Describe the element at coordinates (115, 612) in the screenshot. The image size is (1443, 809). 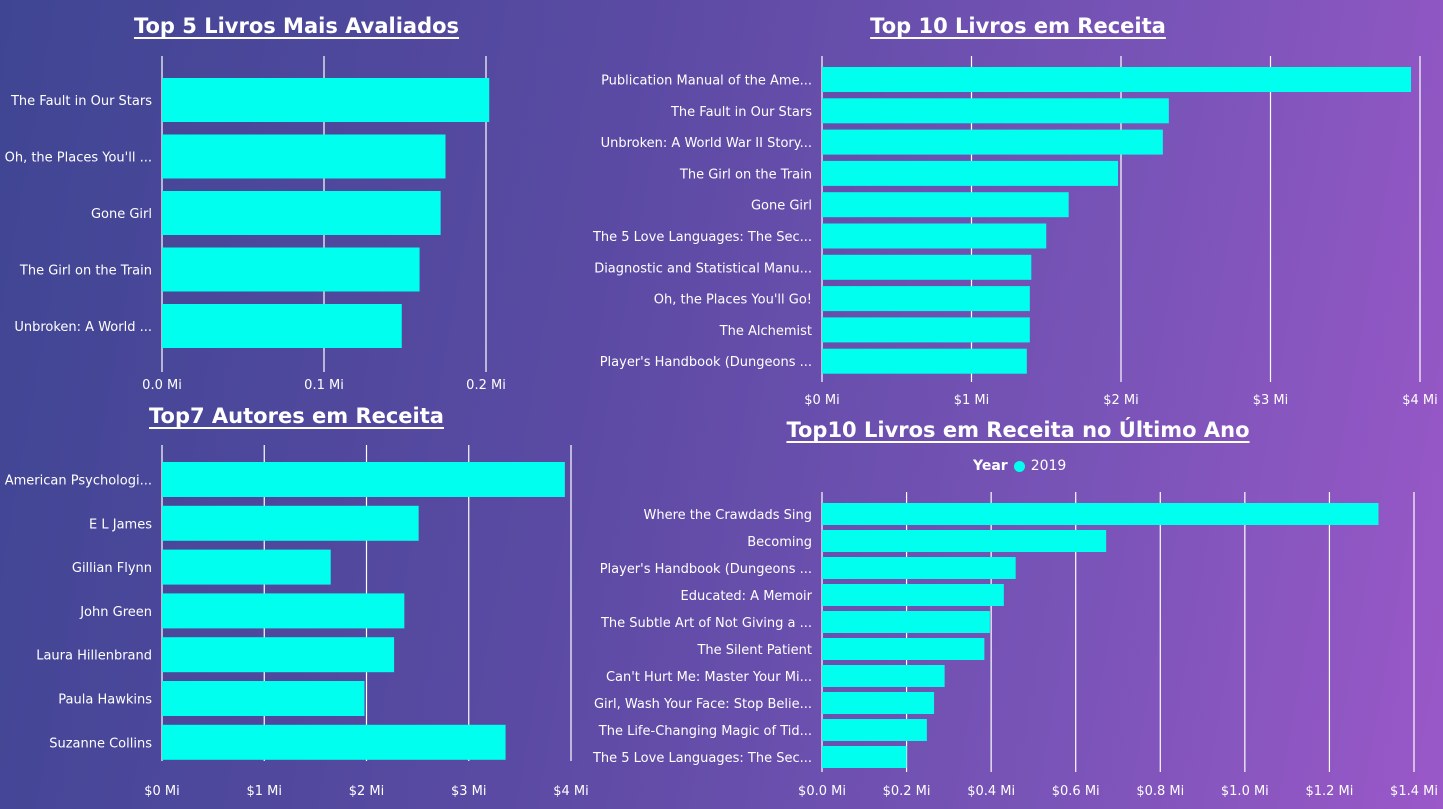
I see `category-label: John Green` at that location.